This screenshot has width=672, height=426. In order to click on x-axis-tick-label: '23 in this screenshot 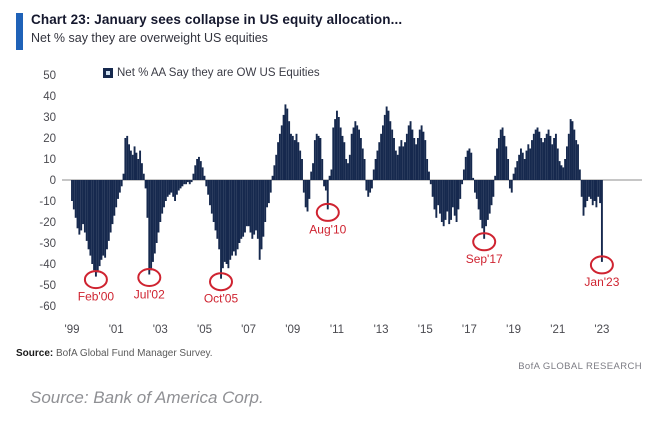, I will do `click(601, 330)`.